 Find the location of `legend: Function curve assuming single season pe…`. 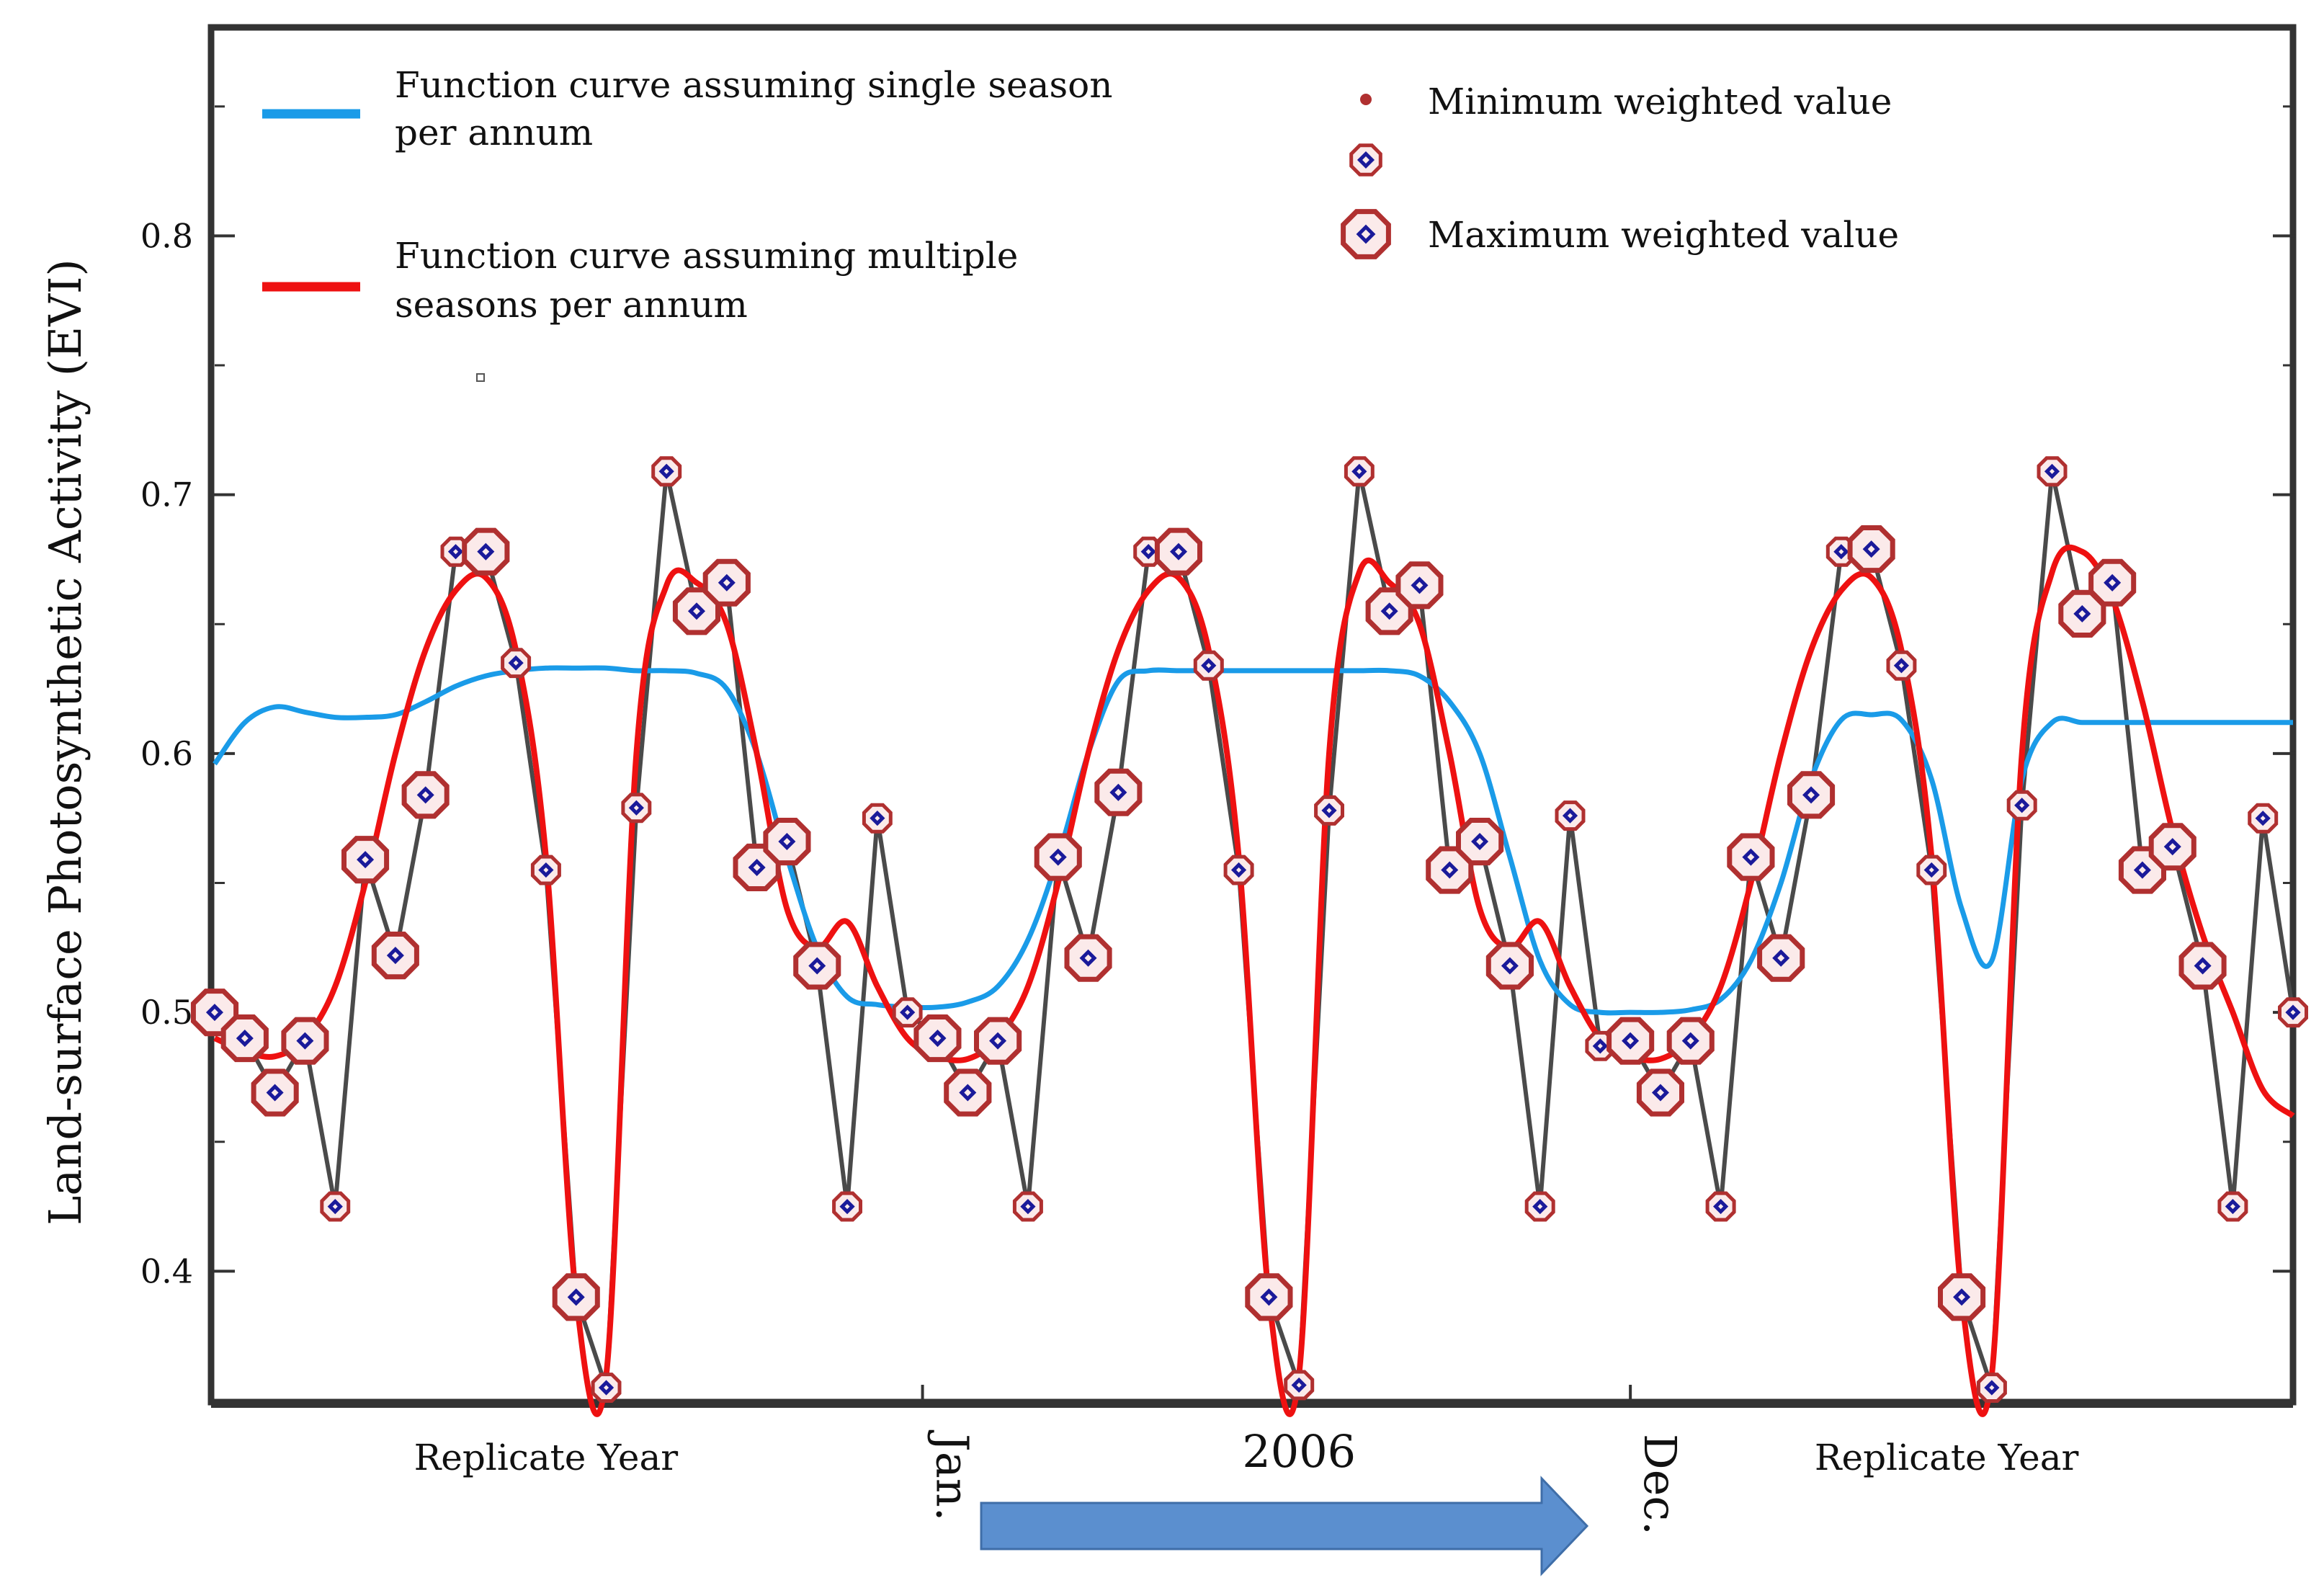

legend: Function curve assuming single season pe… is located at coordinates (1080, 223).